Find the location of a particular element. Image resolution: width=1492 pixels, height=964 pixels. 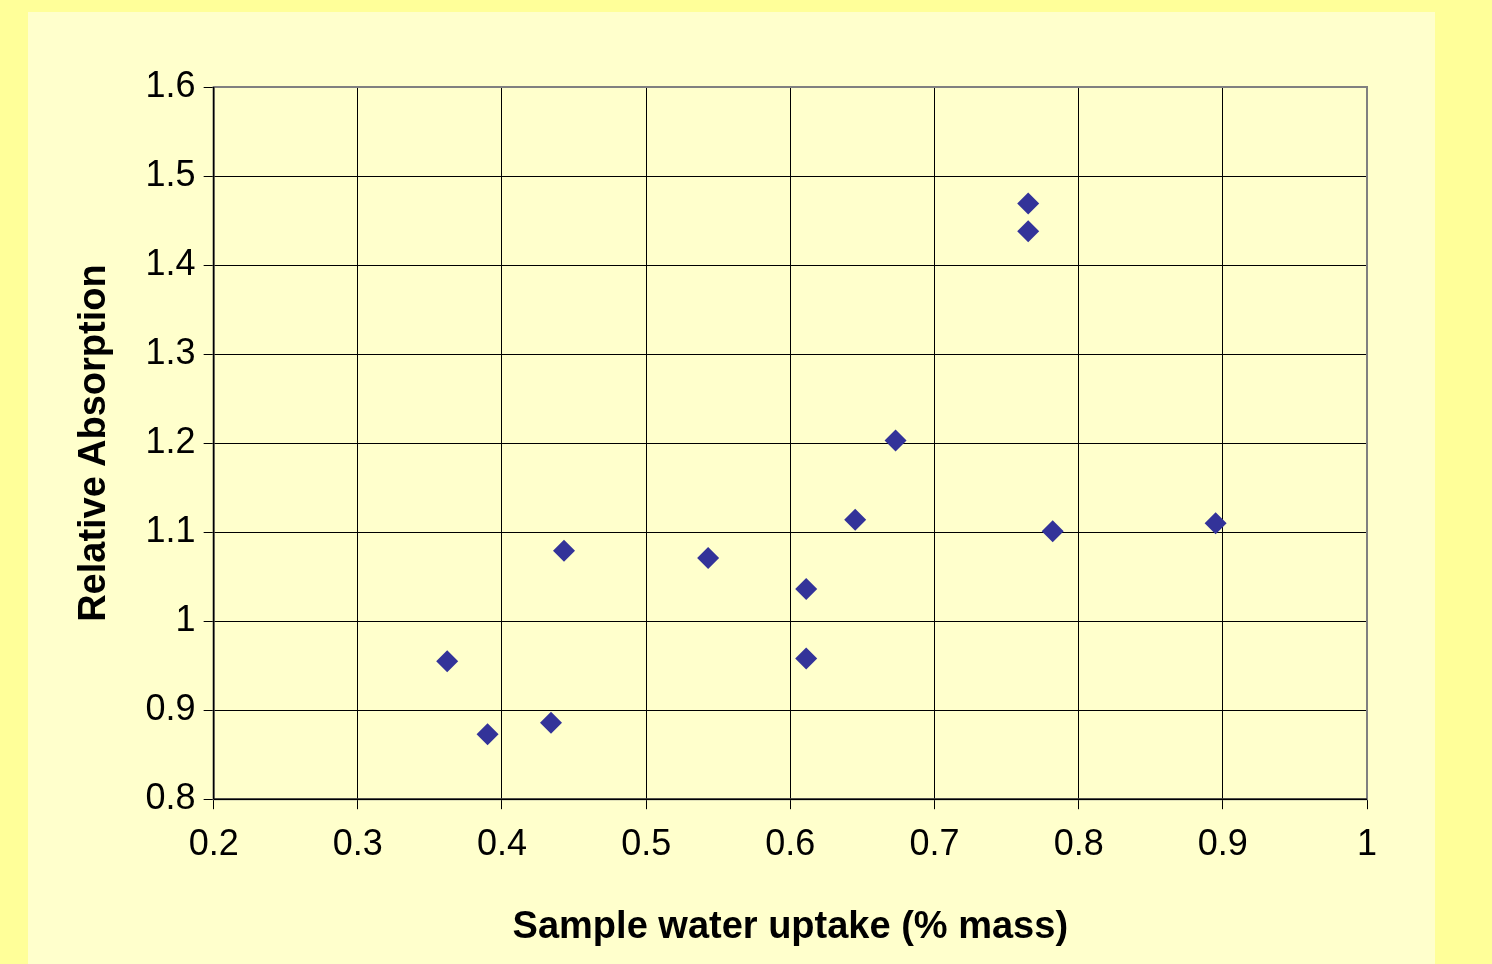

y-tick-label: 1.6 is located at coordinates (170, 84).